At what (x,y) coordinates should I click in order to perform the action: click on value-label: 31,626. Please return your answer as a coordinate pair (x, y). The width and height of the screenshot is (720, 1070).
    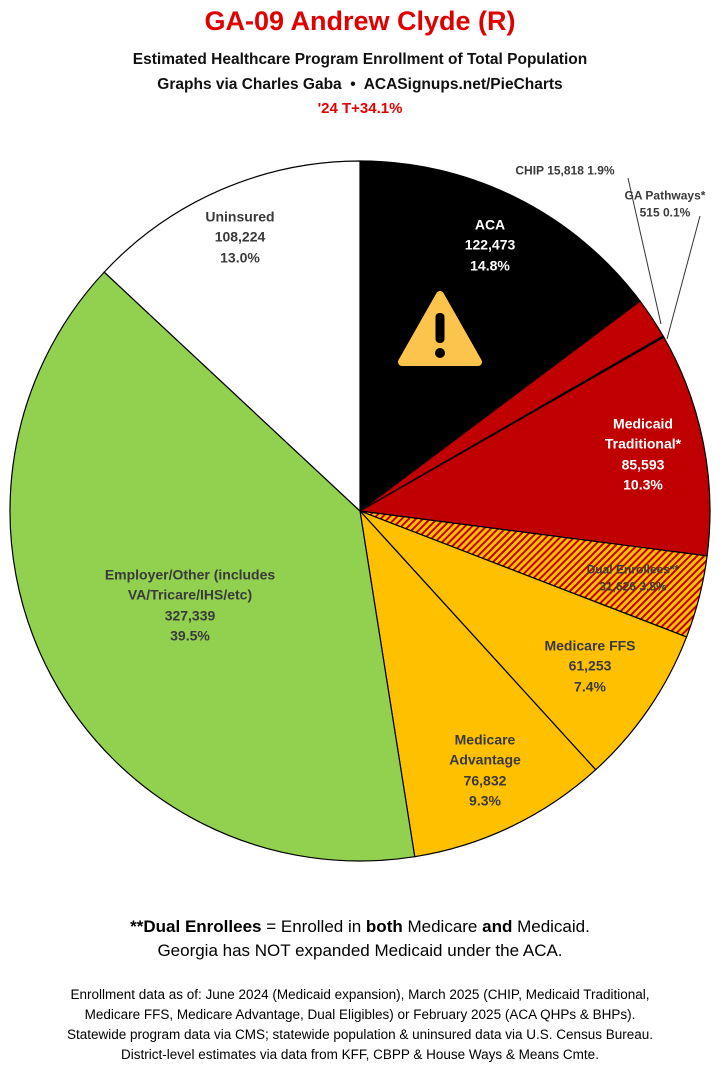
    Looking at the image, I should click on (617, 587).